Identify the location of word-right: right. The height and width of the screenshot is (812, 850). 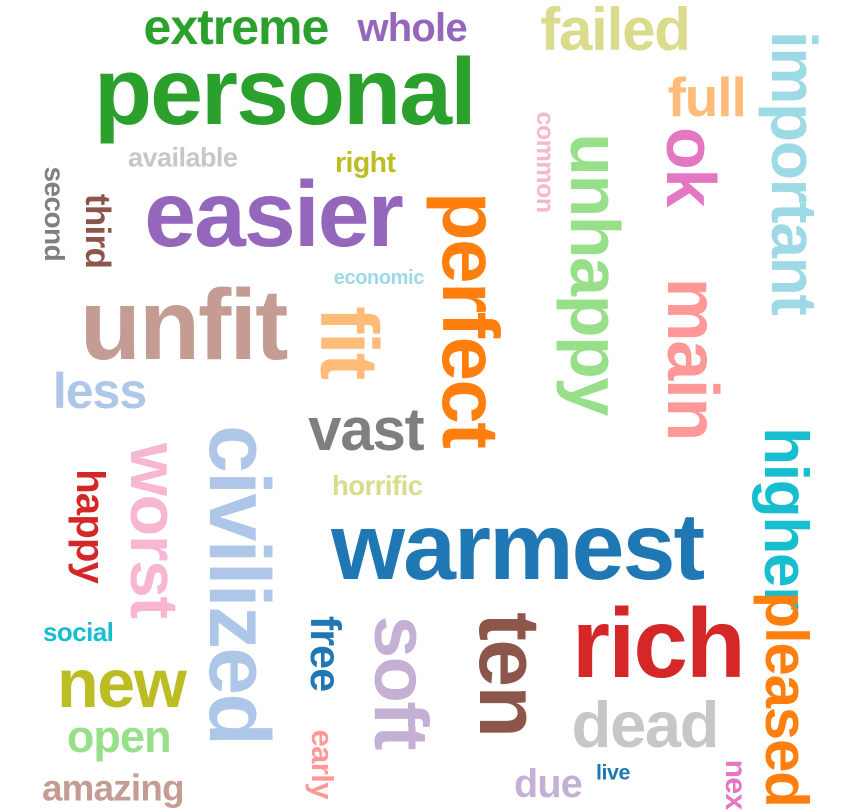
(365, 162).